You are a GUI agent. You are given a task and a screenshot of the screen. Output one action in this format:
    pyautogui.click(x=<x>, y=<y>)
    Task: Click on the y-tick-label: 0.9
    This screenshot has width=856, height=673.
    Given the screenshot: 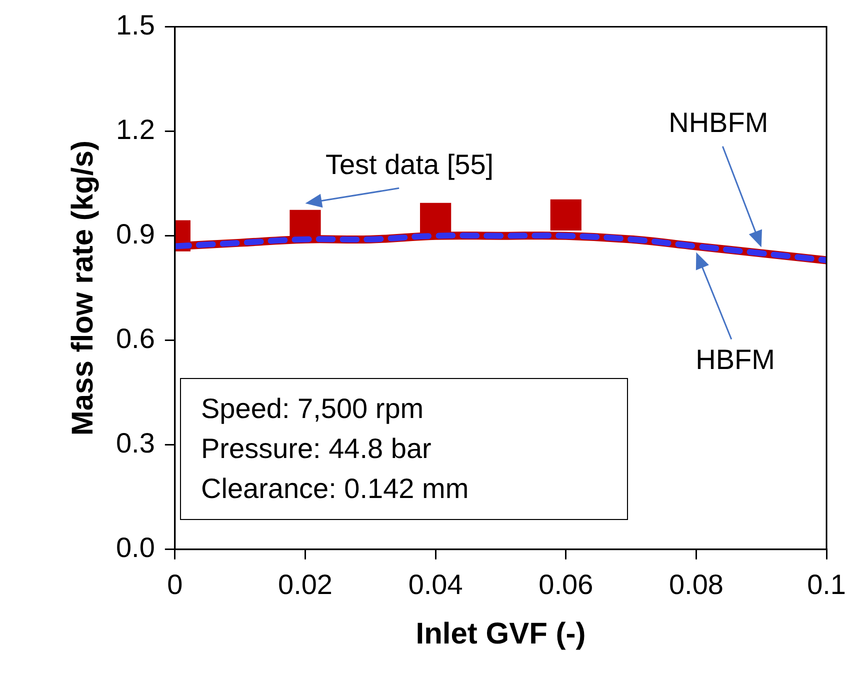 What is the action you would take?
    pyautogui.click(x=135, y=234)
    